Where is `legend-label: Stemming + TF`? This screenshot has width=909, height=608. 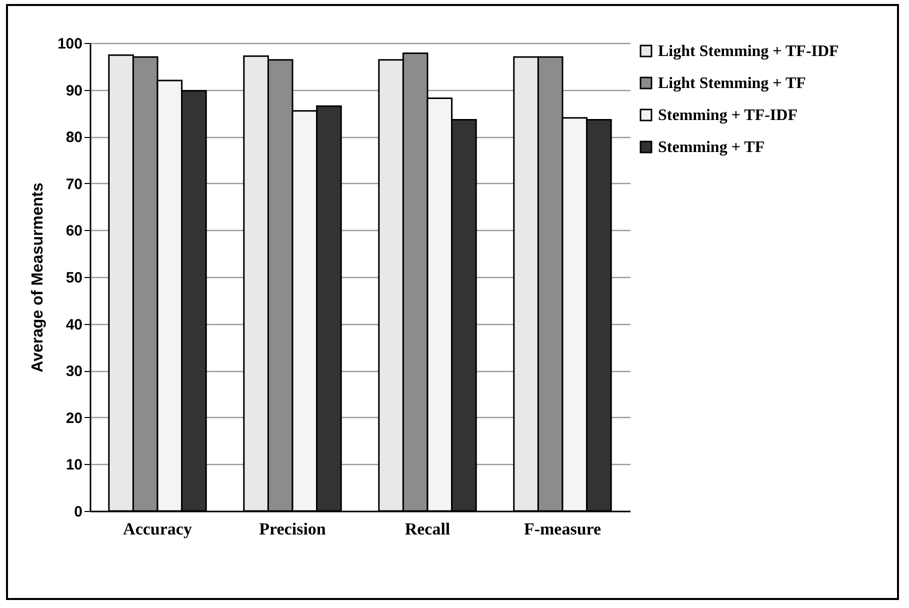
legend-label: Stemming + TF is located at coordinates (711, 147).